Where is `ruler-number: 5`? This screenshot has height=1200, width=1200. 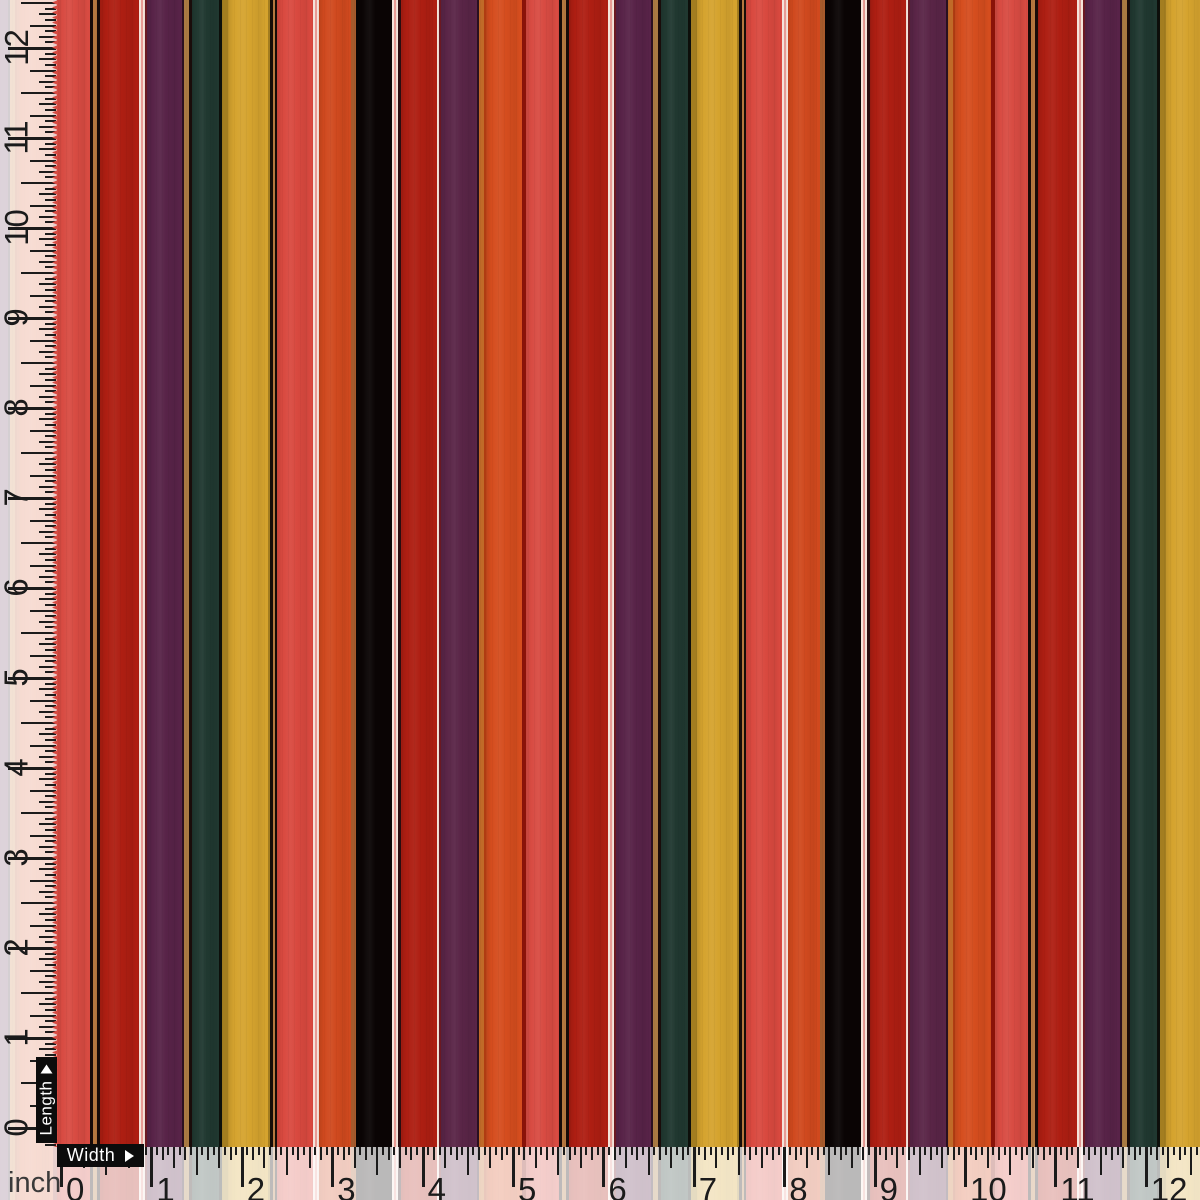
ruler-number: 5 is located at coordinates (17, 677).